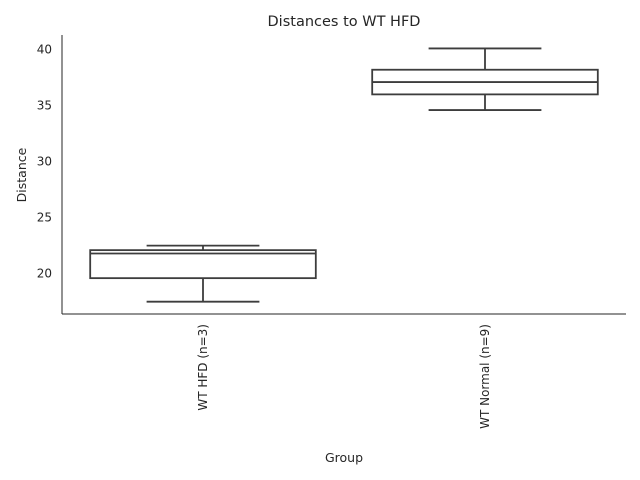 Image resolution: width=640 pixels, height=480 pixels. Describe the element at coordinates (203, 367) in the screenshot. I see `x-tick-label: WT HFD (n=3)` at that location.